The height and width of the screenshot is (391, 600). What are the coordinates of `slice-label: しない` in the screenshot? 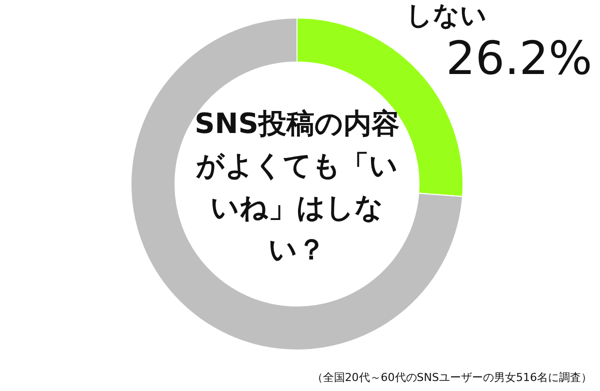 It's located at (447, 16).